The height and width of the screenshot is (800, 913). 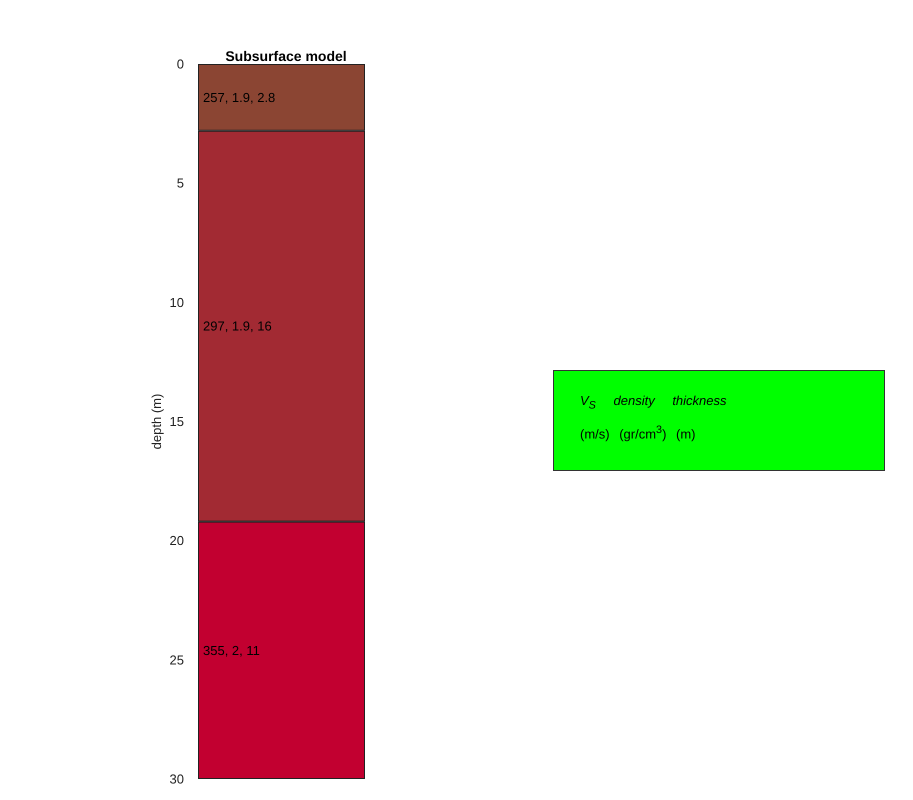 What do you see at coordinates (231, 650) in the screenshot?
I see `data-label: 355, 2, 11` at bounding box center [231, 650].